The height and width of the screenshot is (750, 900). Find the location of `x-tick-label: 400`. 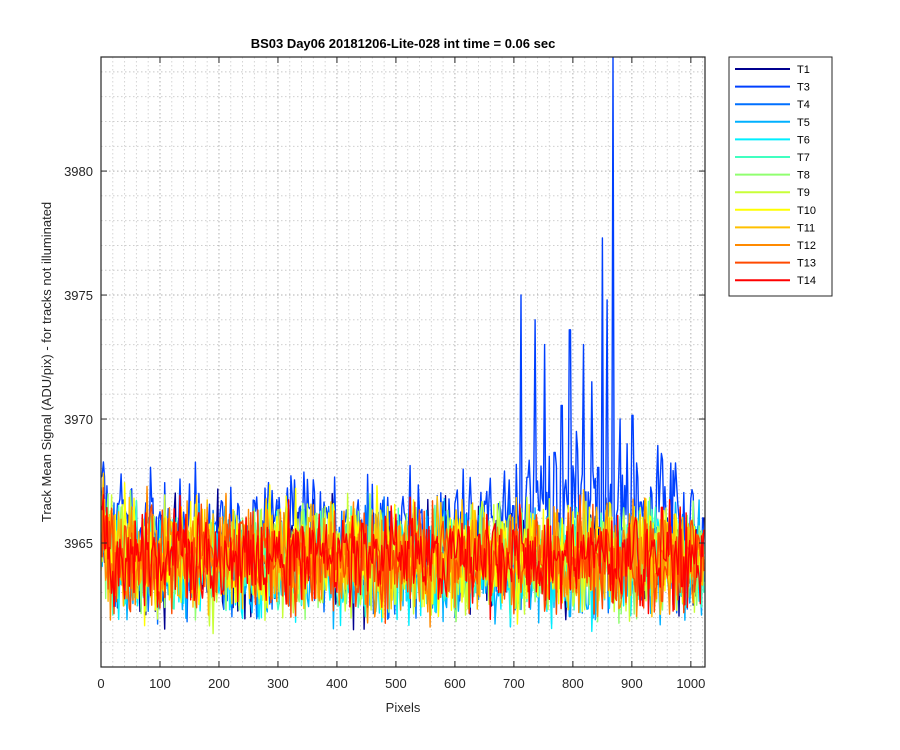

x-tick-label: 400 is located at coordinates (337, 683).